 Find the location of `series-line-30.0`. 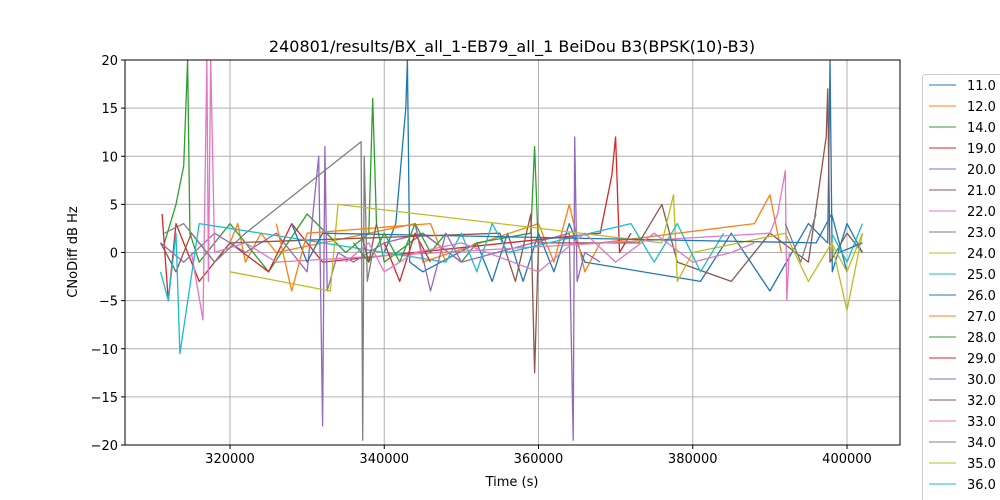

series-line-30.0 is located at coordinates (438, 257).